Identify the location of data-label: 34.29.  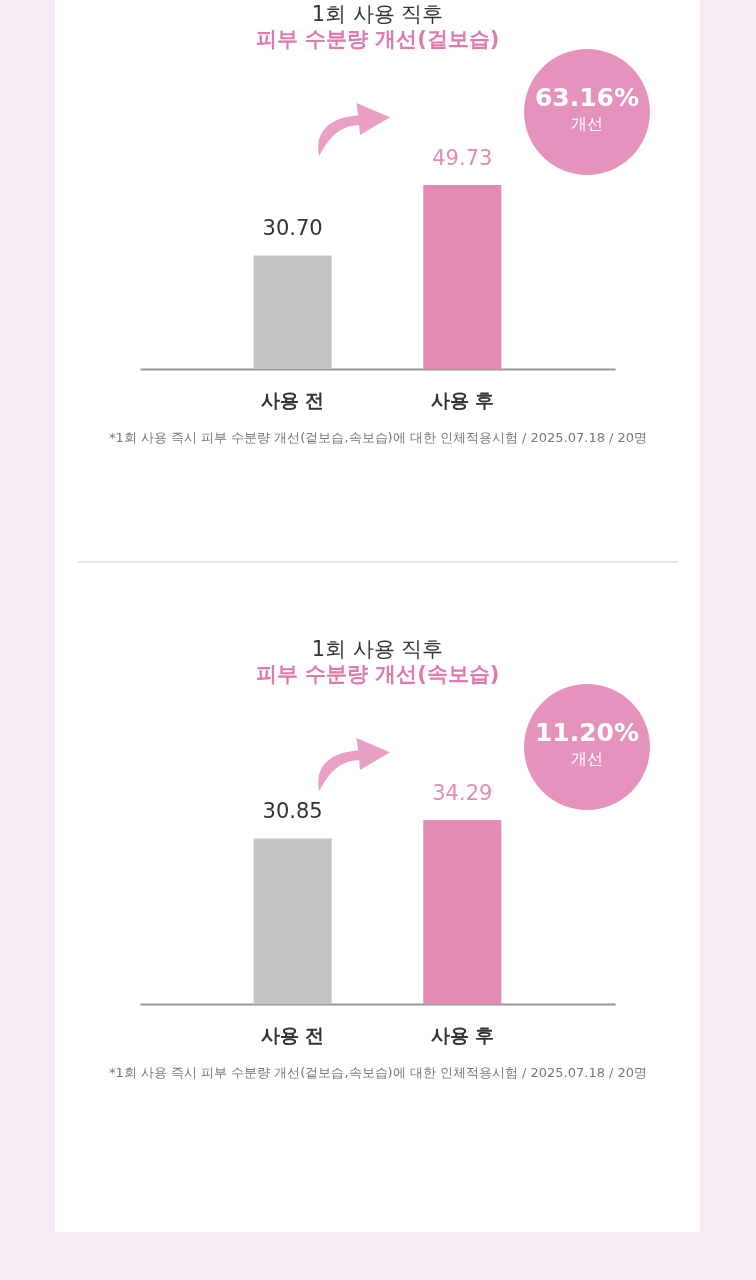
(462, 793).